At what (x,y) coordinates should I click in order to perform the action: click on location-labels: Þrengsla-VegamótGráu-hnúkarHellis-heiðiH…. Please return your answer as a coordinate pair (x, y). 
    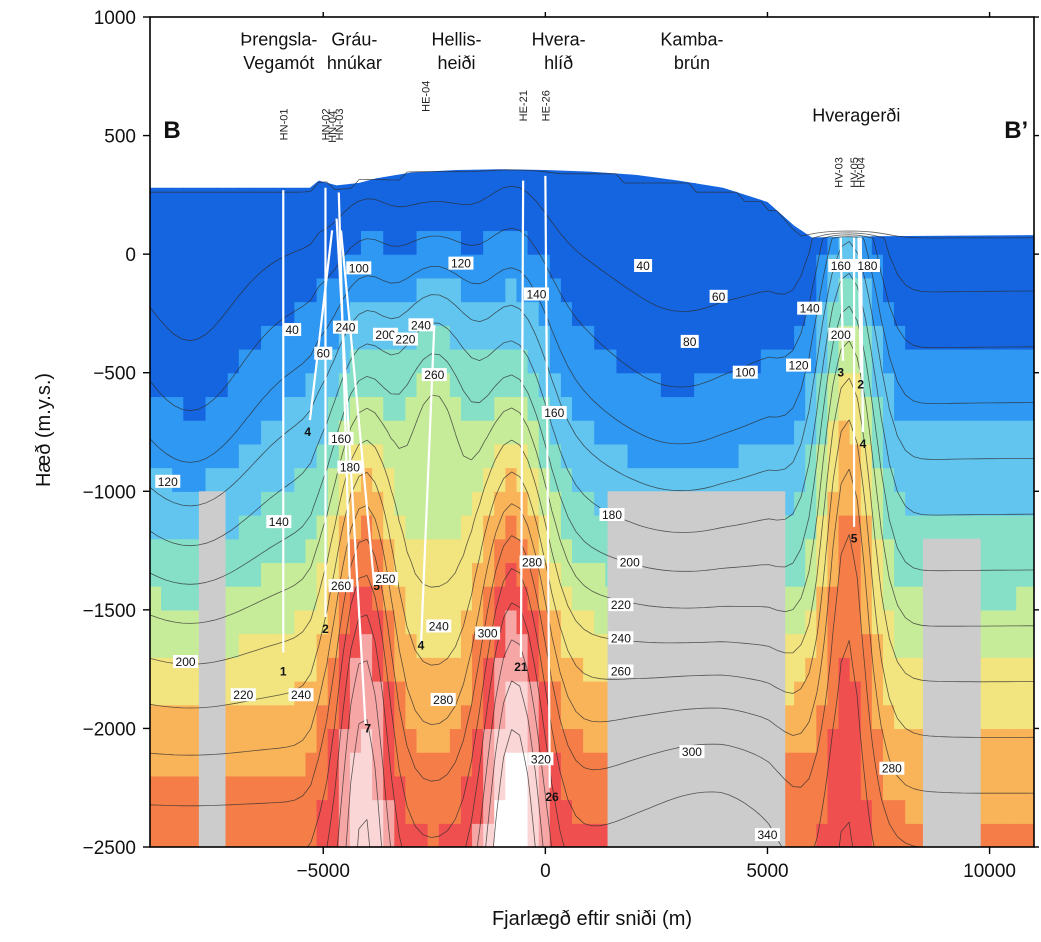
    Looking at the image, I should click on (595, 86).